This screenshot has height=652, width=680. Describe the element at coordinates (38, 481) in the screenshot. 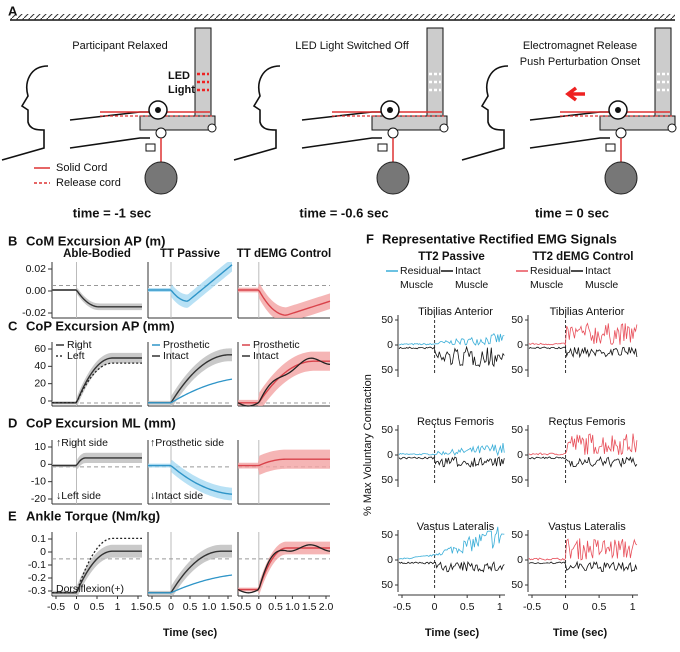

I see `y-tick-label: -10` at that location.